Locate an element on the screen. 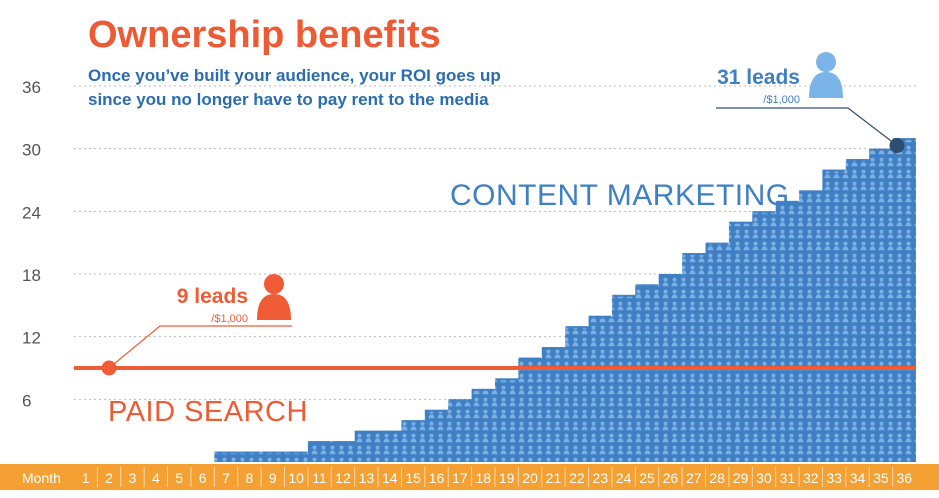 This screenshot has height=498, width=939. content-marketing-month-12-mark is located at coordinates (343, 442).